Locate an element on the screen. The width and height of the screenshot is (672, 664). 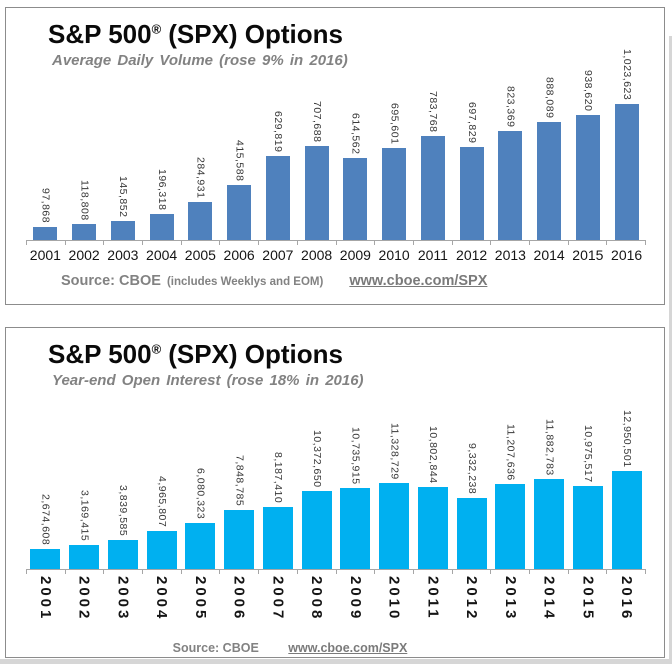
bar-column: 3,839,585 is located at coordinates (123, 520).